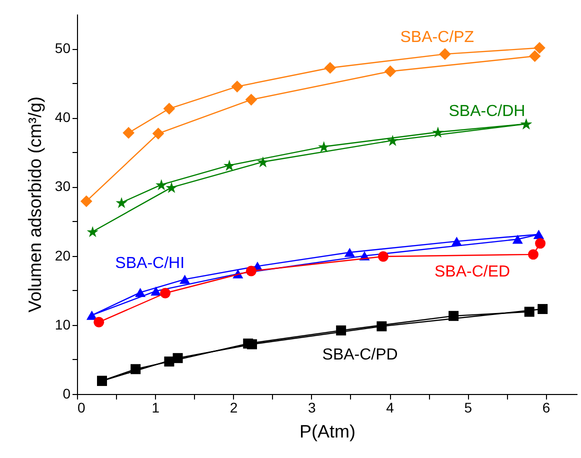  What do you see at coordinates (34, 204) in the screenshot?
I see `y-axis-title: Volumen adsorbido (cm³/g)` at bounding box center [34, 204].